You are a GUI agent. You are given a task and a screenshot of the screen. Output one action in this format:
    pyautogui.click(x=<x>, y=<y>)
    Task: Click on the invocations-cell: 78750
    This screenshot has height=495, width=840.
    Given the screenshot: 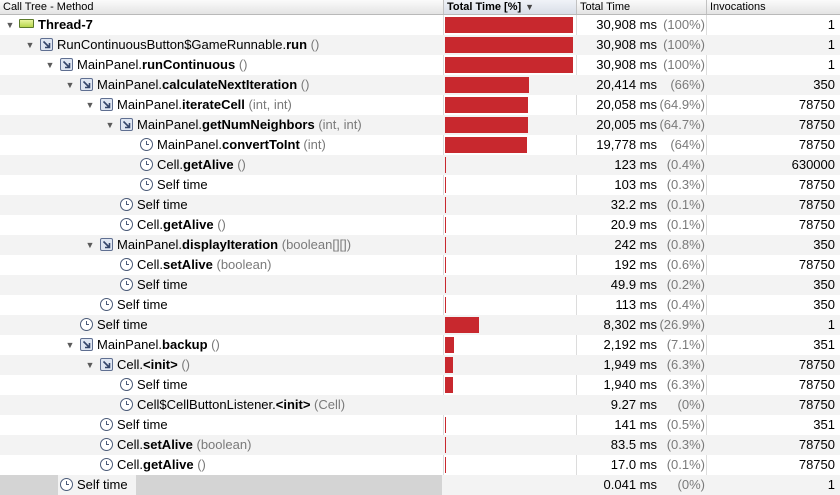 What is the action you would take?
    pyautogui.click(x=816, y=144)
    